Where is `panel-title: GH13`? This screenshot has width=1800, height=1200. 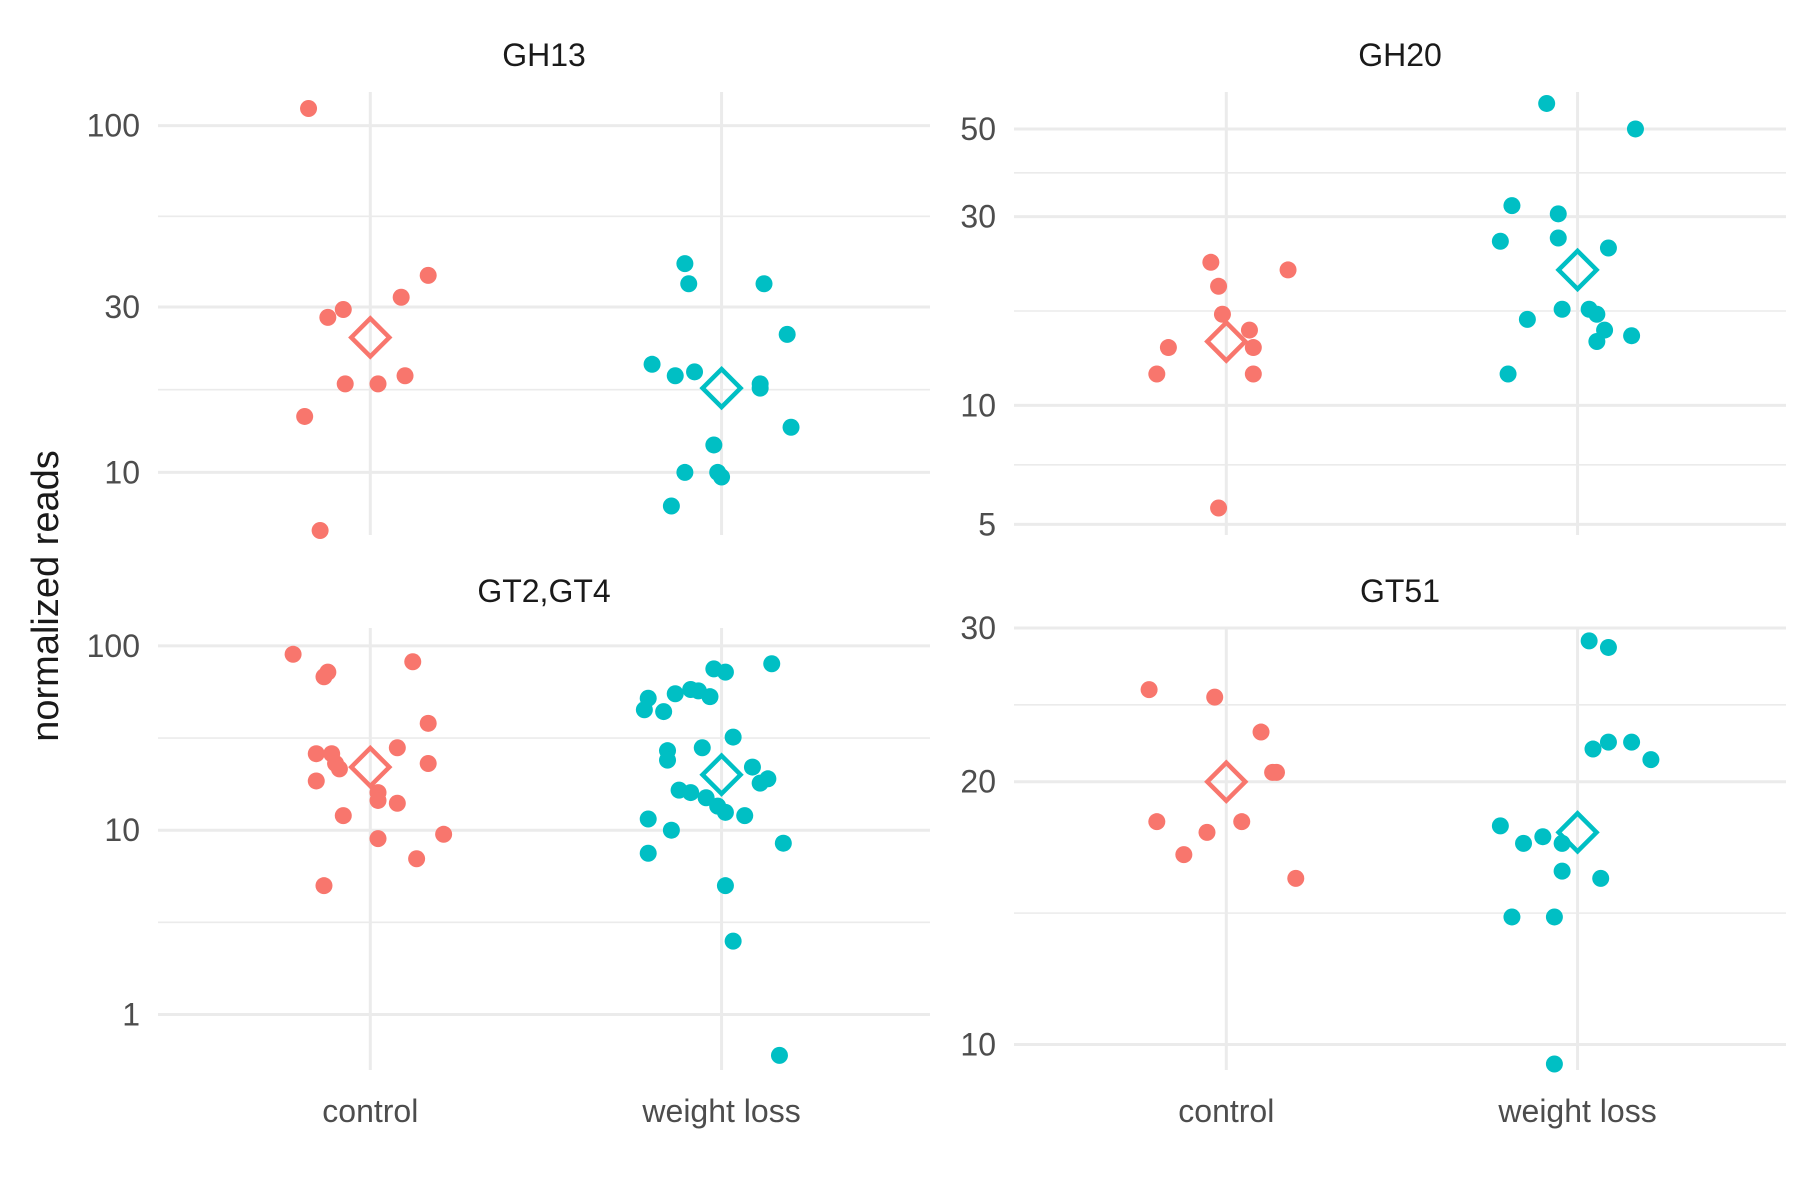
panel-title: GH13 is located at coordinates (544, 55).